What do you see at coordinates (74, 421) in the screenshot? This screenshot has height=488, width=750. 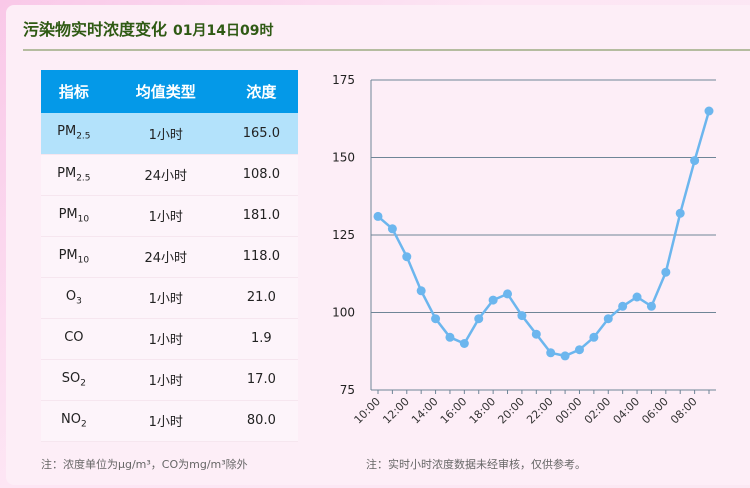 I see `indicator: NO2` at bounding box center [74, 421].